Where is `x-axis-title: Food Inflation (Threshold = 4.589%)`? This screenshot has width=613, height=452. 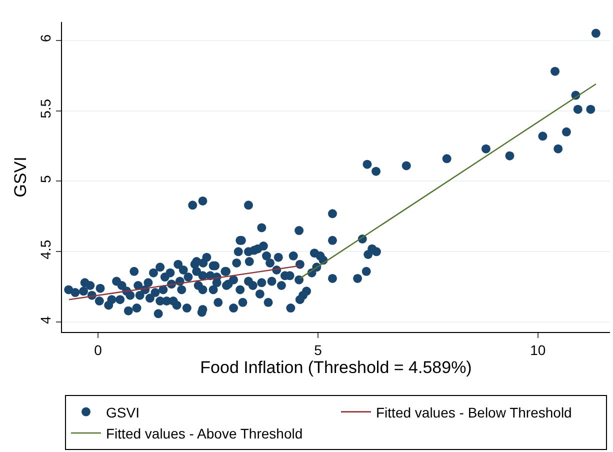 x-axis-title: Food Inflation (Threshold = 4.589%) is located at coordinates (336, 368).